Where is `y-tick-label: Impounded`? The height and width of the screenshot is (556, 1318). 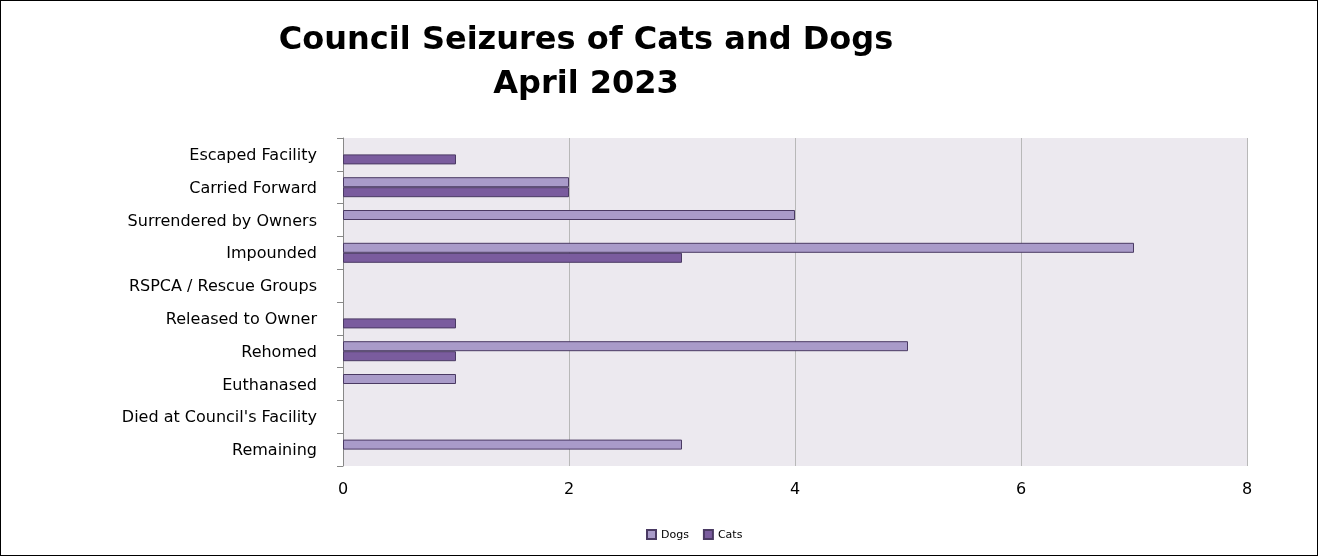 y-tick-label: Impounded is located at coordinates (271, 253).